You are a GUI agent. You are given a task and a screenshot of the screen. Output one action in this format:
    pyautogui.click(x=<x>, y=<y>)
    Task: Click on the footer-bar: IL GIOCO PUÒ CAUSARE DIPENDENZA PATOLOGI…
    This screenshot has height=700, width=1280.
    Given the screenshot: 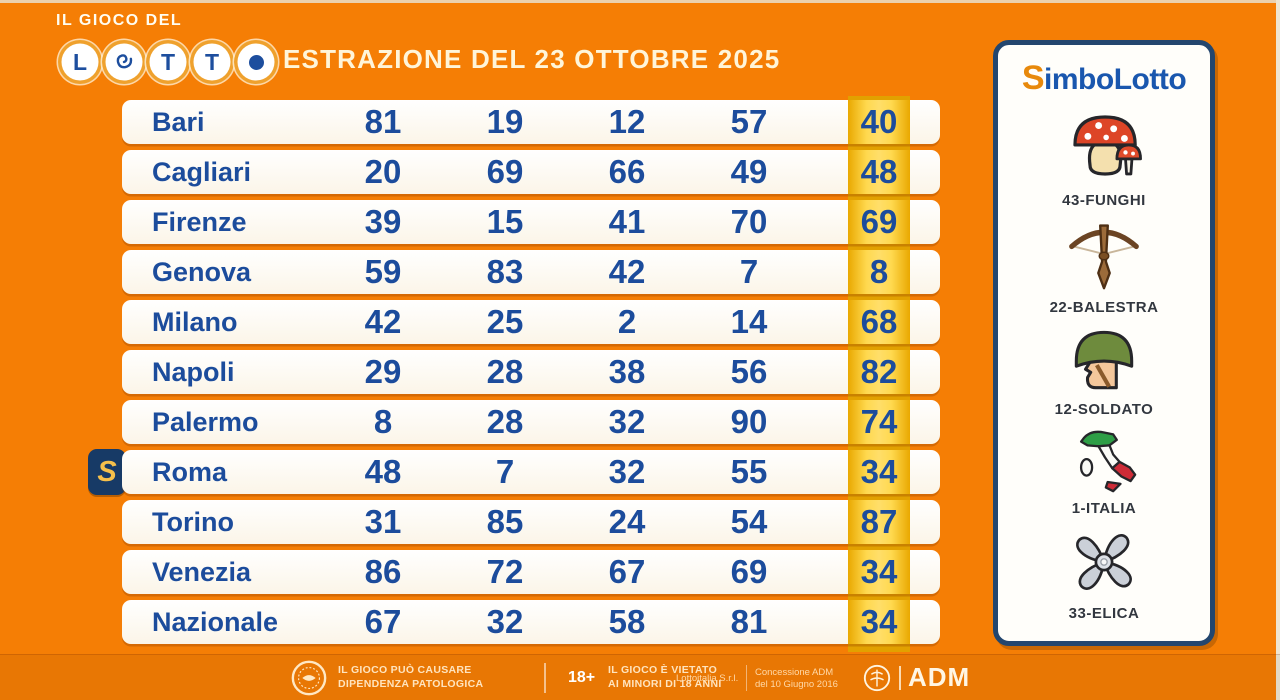 What is the action you would take?
    pyautogui.click(x=640, y=677)
    